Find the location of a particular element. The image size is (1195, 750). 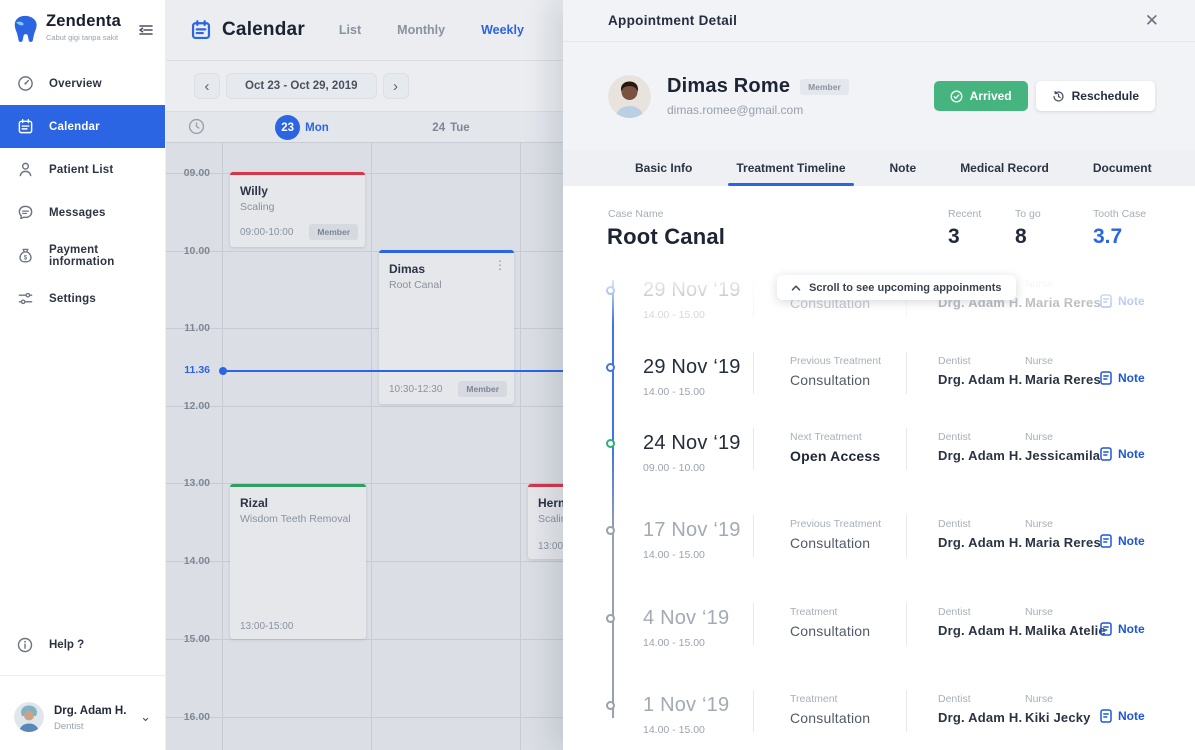

user-profile: Drg. Adam H. Dentist ⌄ is located at coordinates (82, 716).